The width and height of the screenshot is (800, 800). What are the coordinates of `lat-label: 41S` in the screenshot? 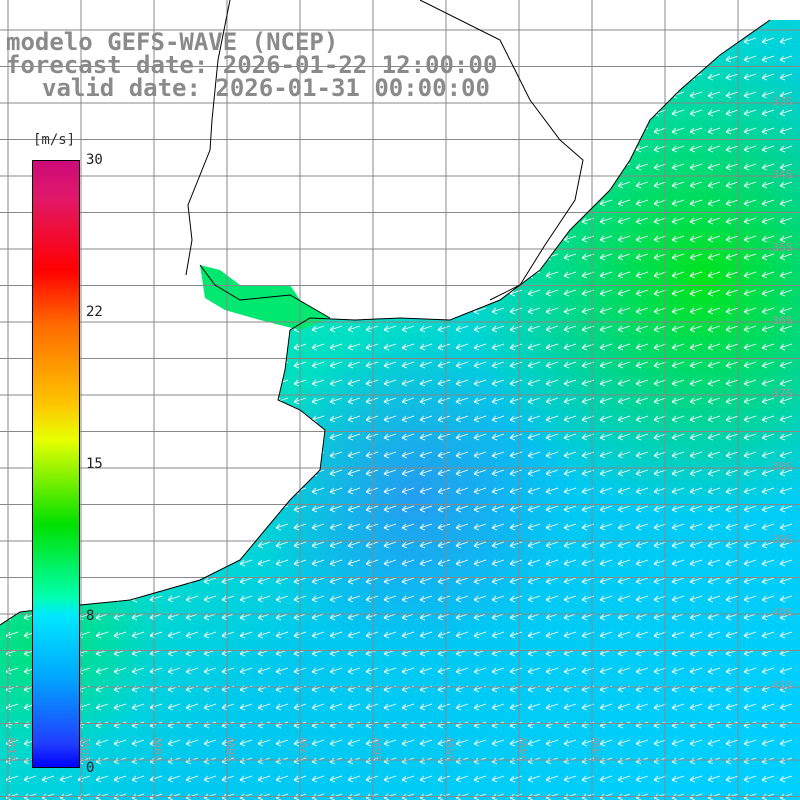 It's located at (782, 685).